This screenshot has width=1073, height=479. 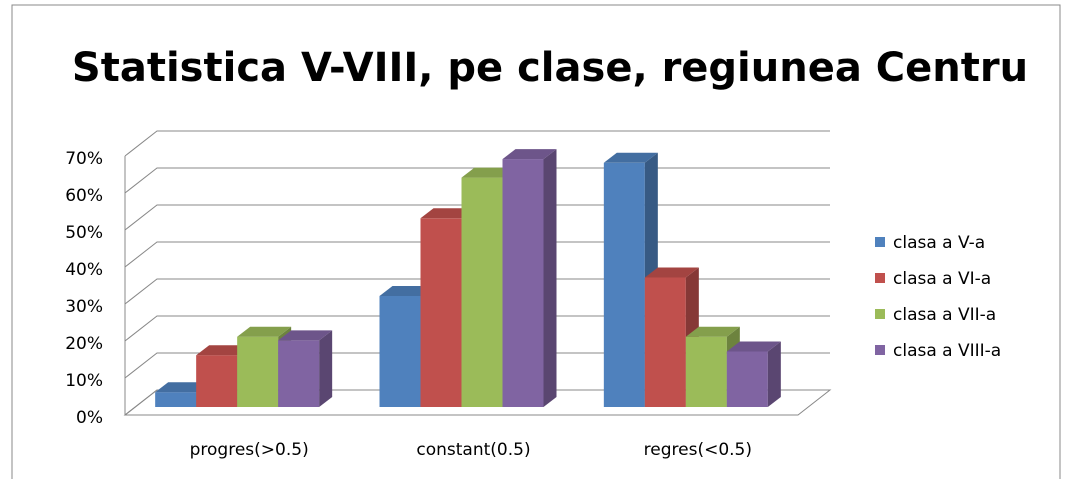 I want to click on x-tick-label: progres(>0.5), so click(x=249, y=450).